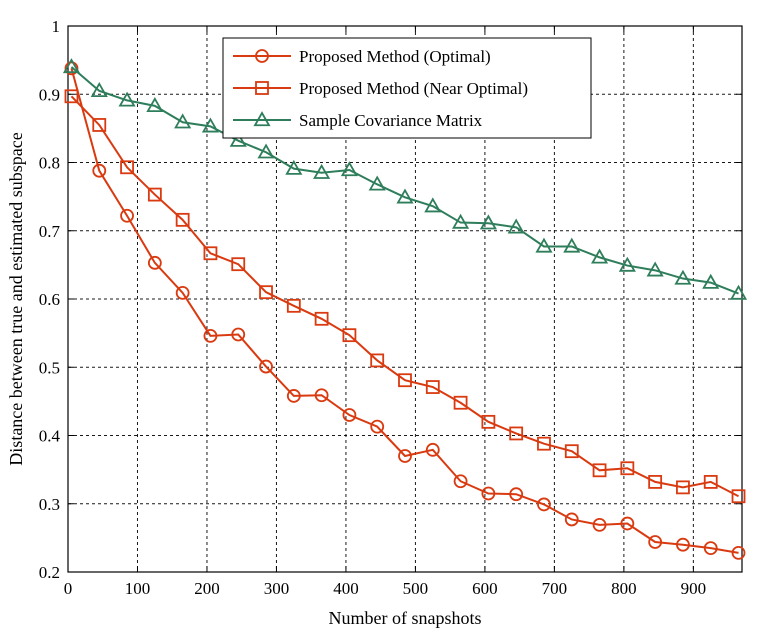 The width and height of the screenshot is (776, 636). What do you see at coordinates (694, 588) in the screenshot?
I see `x-tick-label: 900` at bounding box center [694, 588].